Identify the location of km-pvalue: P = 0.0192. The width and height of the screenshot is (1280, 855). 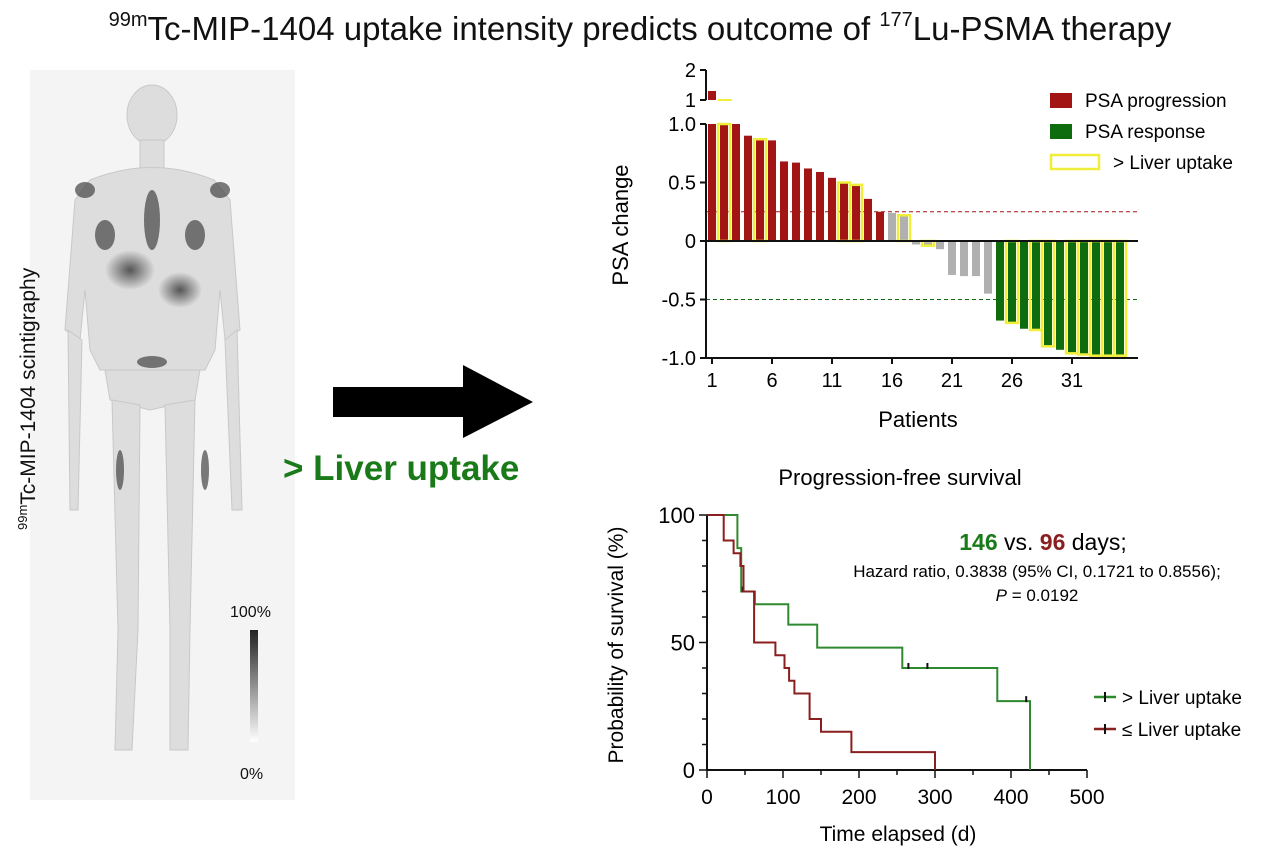
(1037, 595).